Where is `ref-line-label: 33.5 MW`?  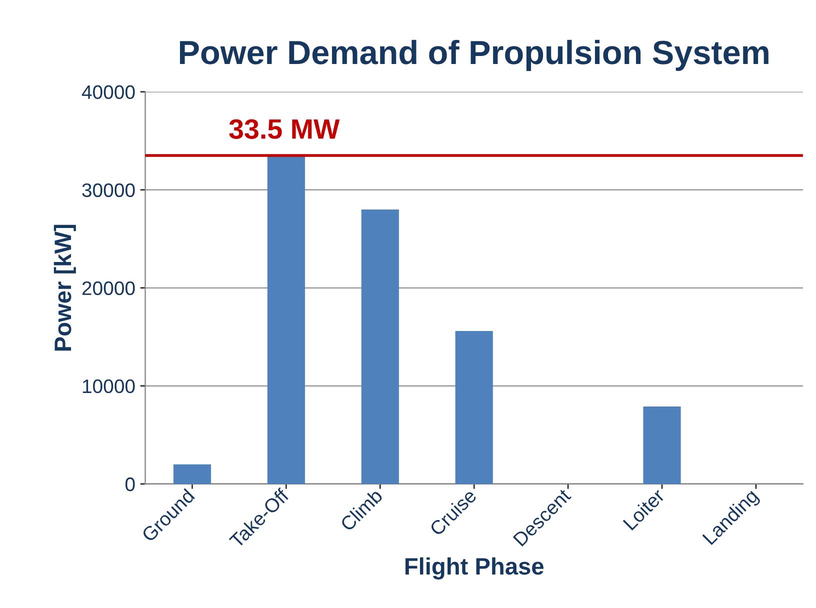 ref-line-label: 33.5 MW is located at coordinates (284, 129).